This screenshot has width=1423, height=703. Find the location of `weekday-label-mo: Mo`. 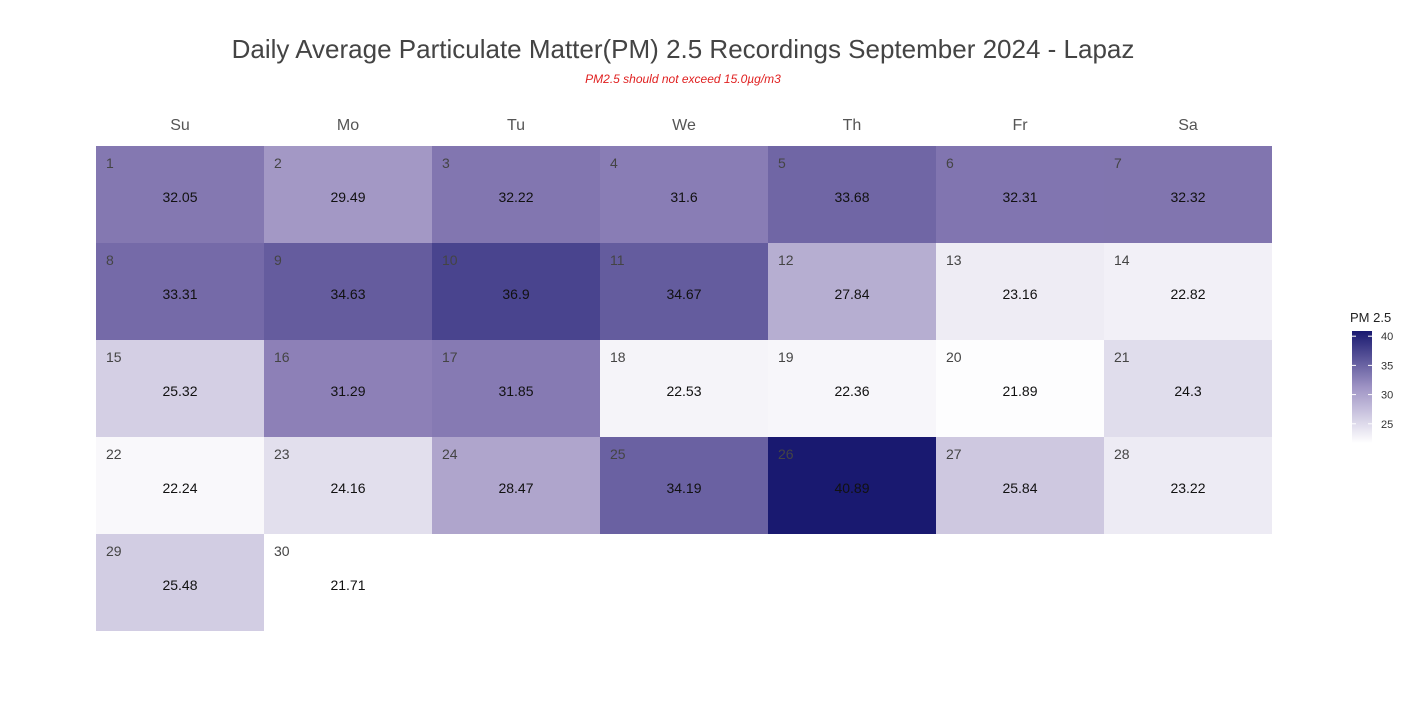

weekday-label-mo: Mo is located at coordinates (348, 125).